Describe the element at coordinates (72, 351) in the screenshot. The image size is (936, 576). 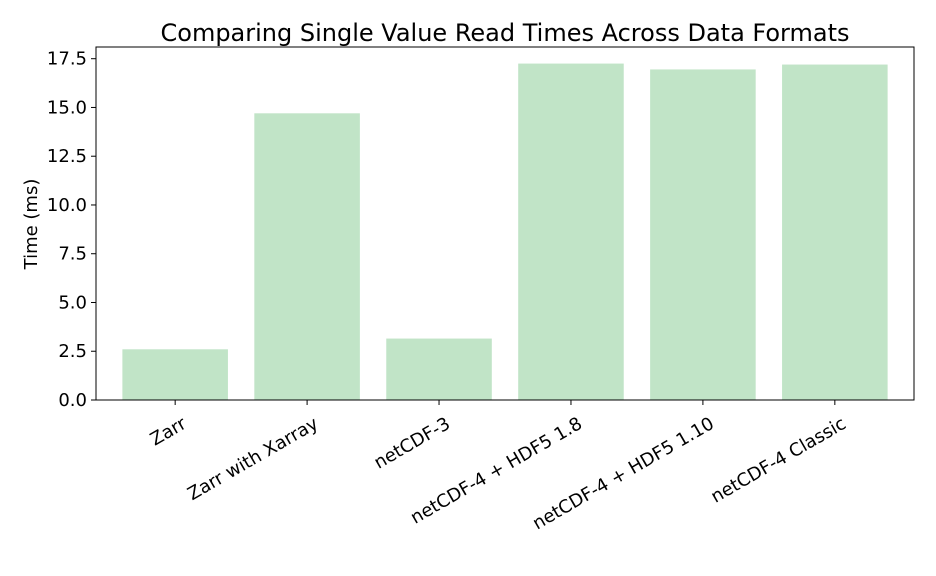
I see `y-tick-label: 2.5` at that location.